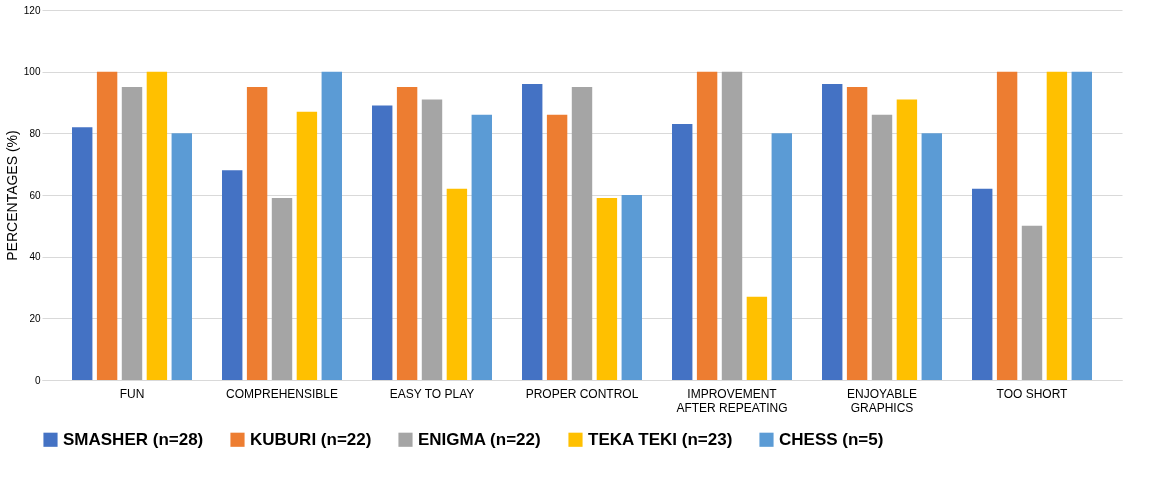  What do you see at coordinates (660, 439) in the screenshot?
I see `legend-label: TEKA TEKI (n=23)` at bounding box center [660, 439].